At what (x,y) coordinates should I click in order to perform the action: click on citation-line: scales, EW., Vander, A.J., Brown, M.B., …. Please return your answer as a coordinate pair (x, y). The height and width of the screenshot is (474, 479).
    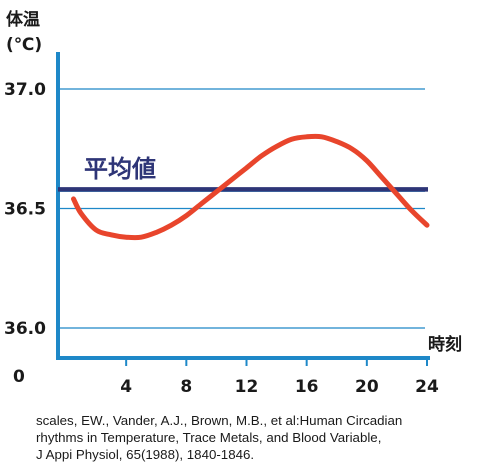
    Looking at the image, I should click on (219, 420).